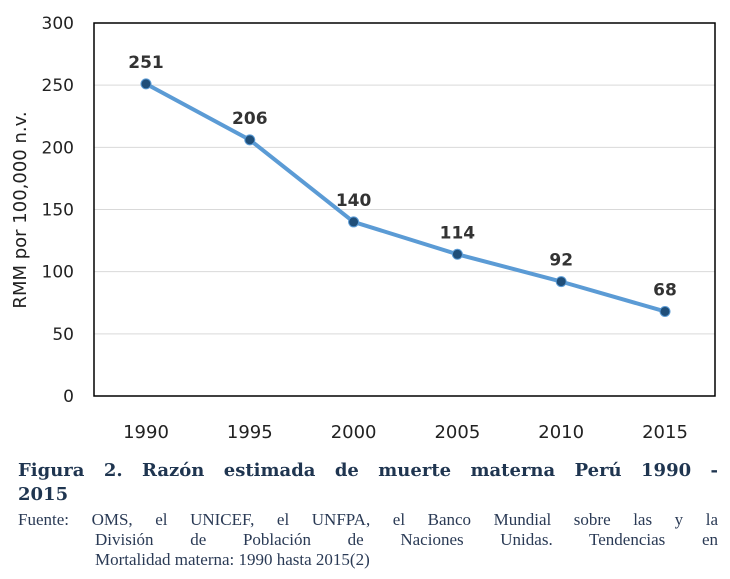 The image size is (730, 579). What do you see at coordinates (146, 63) in the screenshot?
I see `data-label: 251` at bounding box center [146, 63].